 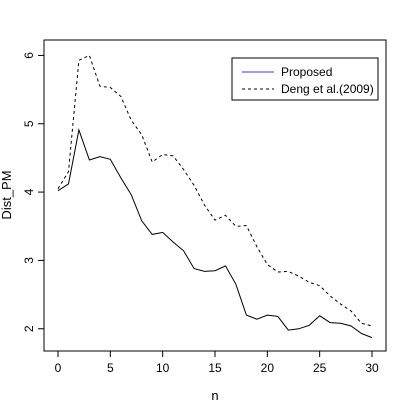 What do you see at coordinates (268, 368) in the screenshot?
I see `x-tick-label: 20` at bounding box center [268, 368].